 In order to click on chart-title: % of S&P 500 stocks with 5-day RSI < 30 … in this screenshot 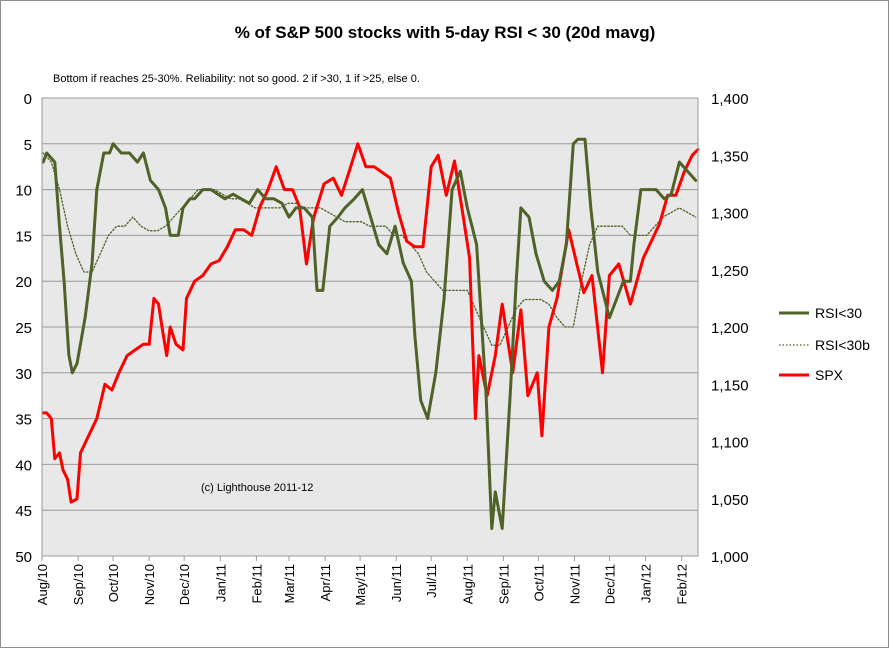, I will do `click(445, 32)`.